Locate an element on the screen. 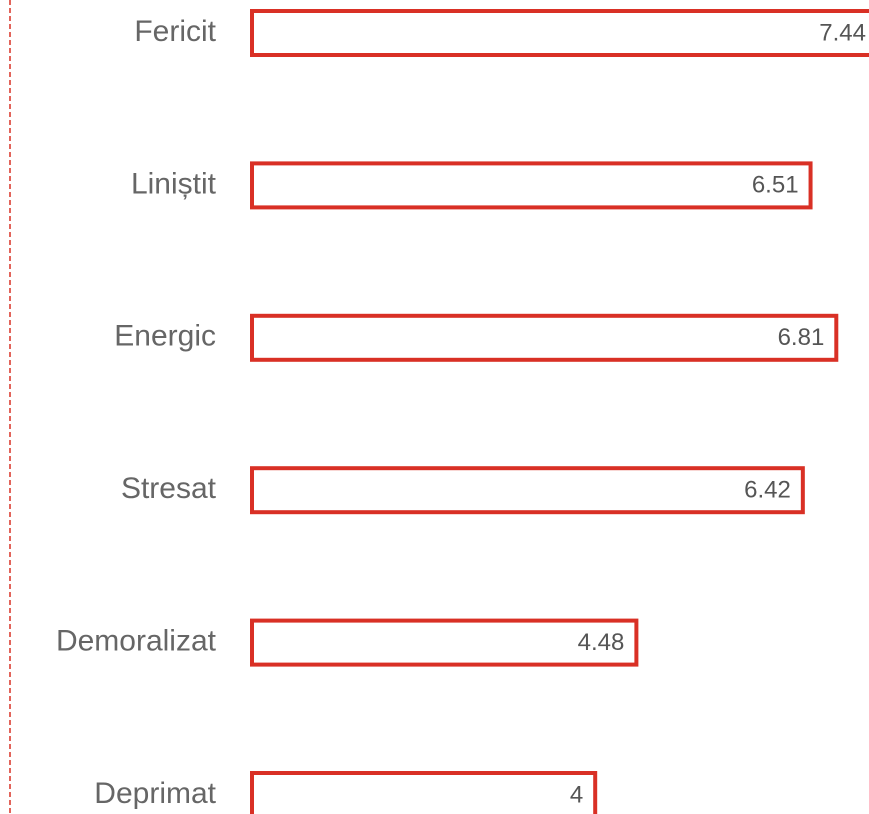 This screenshot has height=814, width=869. value-label: 4 is located at coordinates (576, 794).